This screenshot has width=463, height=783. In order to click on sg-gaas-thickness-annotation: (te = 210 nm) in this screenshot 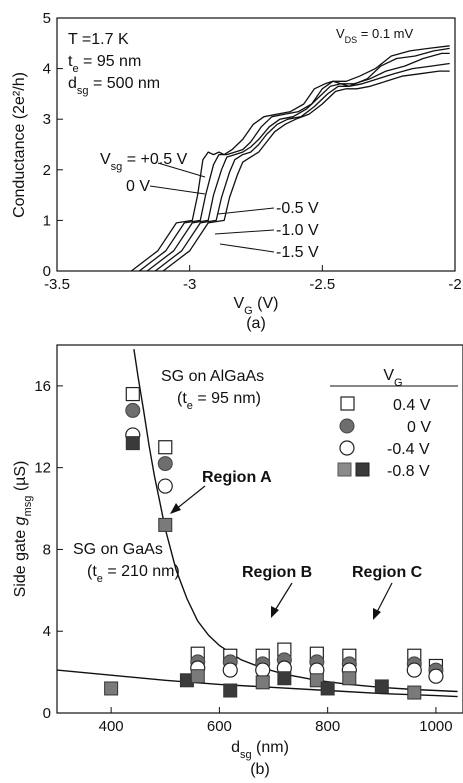, I will do `click(133, 574)`.